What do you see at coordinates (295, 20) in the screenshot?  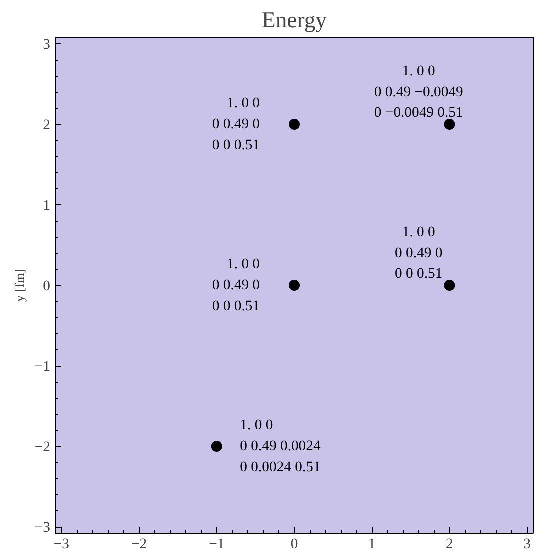 I see `chart-title: Energy` at bounding box center [295, 20].